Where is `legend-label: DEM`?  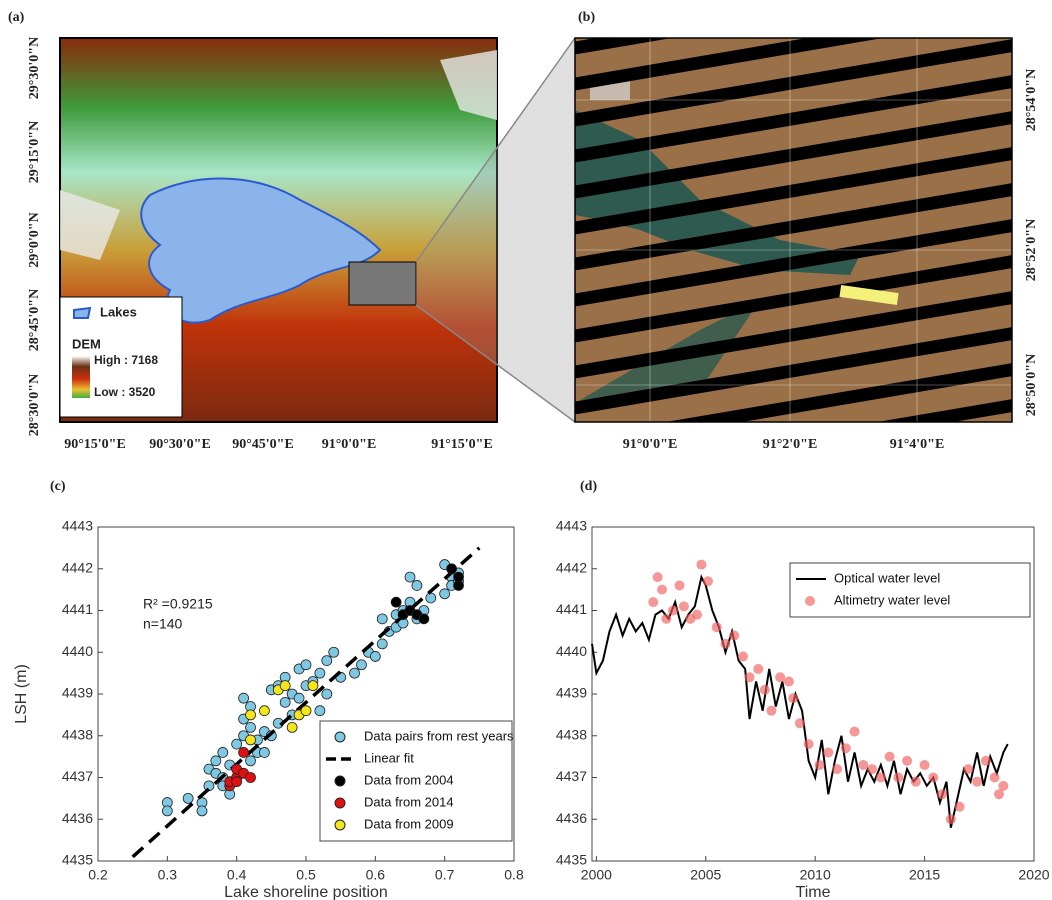
legend-label: DEM is located at coordinates (86, 343).